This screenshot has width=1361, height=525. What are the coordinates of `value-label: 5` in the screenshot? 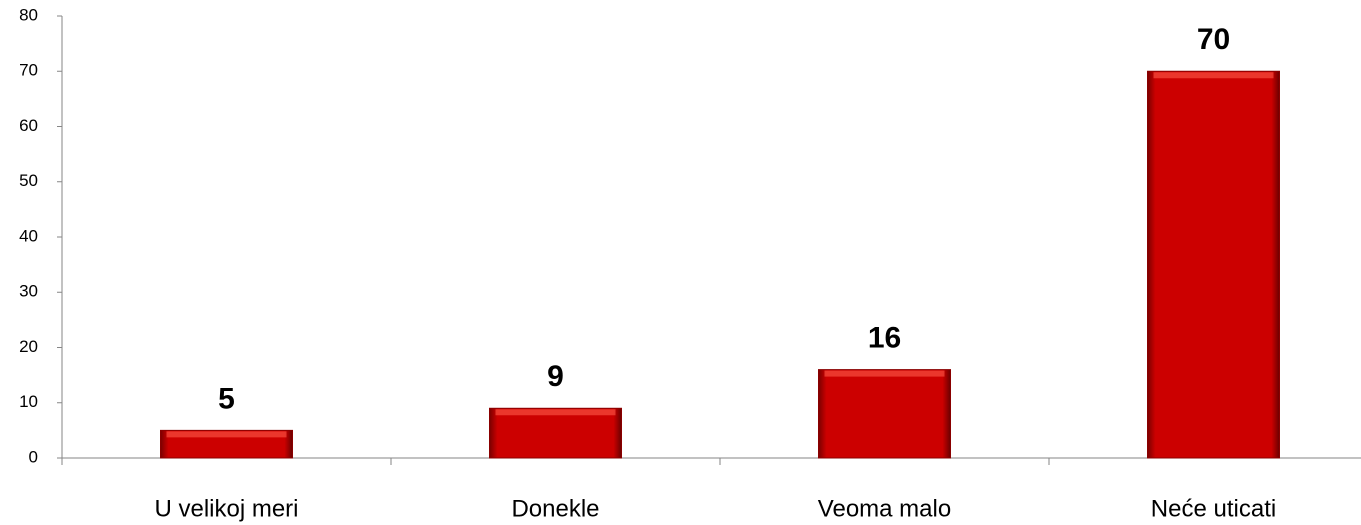 It's located at (226, 398).